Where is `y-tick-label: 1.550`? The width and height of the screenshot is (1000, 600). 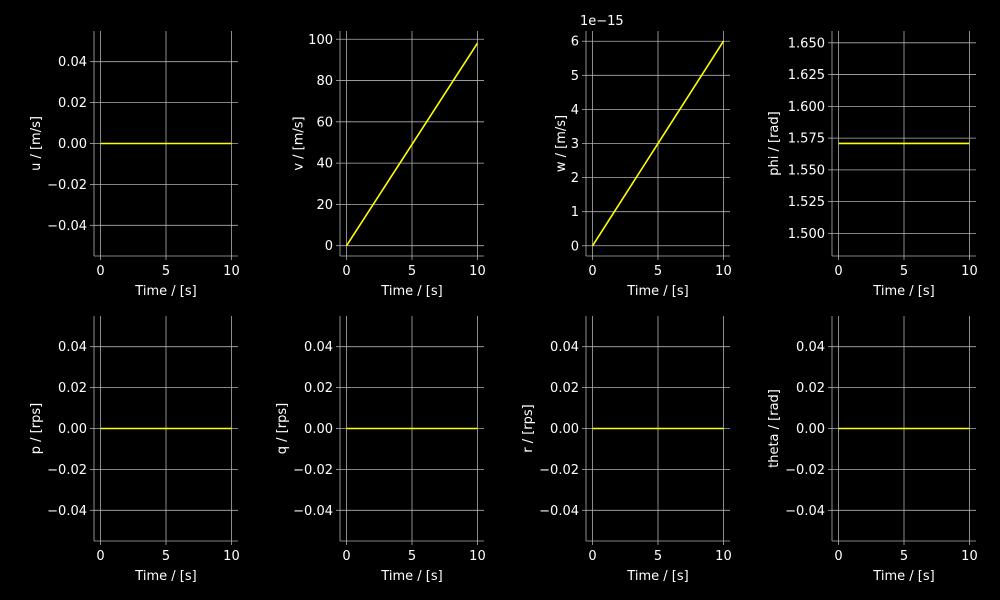
y-tick-label: 1.550 is located at coordinates (806, 170).